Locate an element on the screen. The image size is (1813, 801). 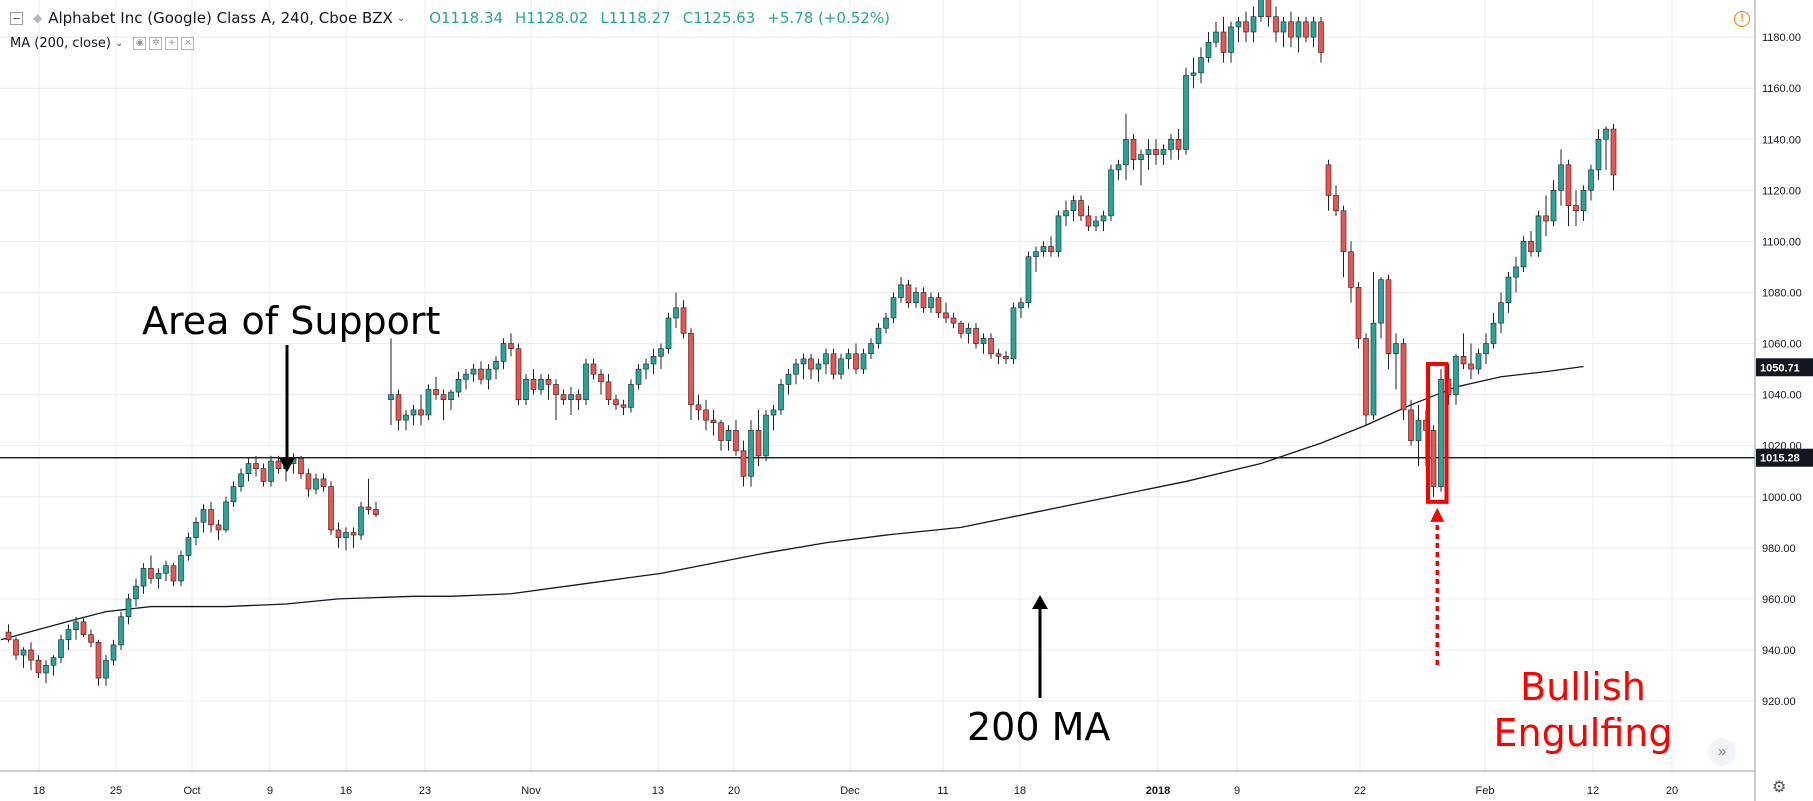
open-value: O1118.34 is located at coordinates (466, 18).